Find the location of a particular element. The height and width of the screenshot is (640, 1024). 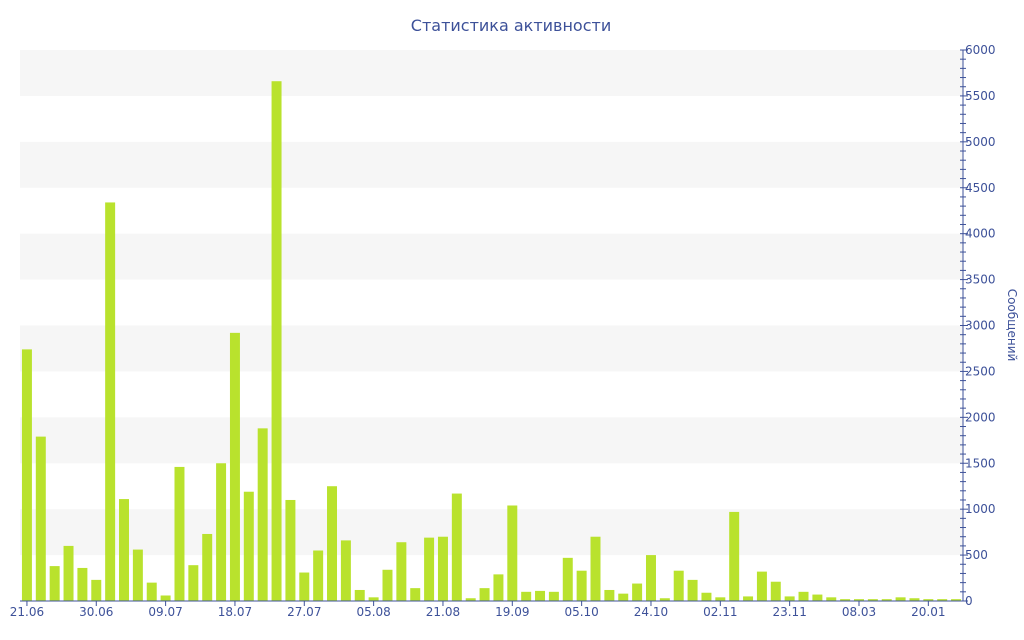

y-tick-label: 5500 is located at coordinates (980, 96).